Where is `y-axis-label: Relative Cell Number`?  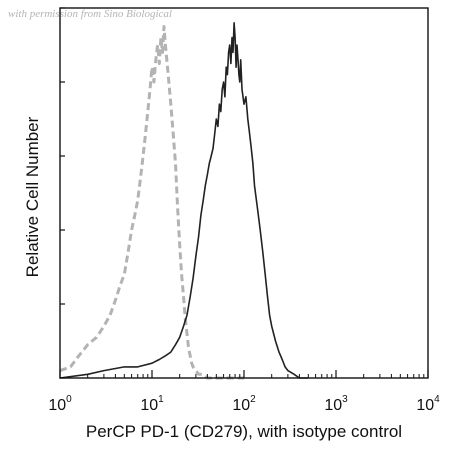
y-axis-label: Relative Cell Number is located at coordinates (32, 196).